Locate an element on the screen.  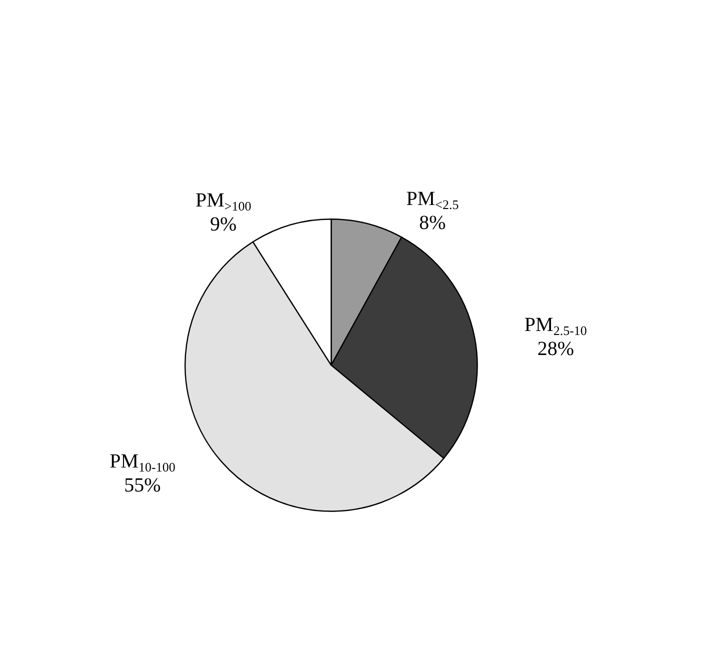
data-label: 9% is located at coordinates (223, 225).